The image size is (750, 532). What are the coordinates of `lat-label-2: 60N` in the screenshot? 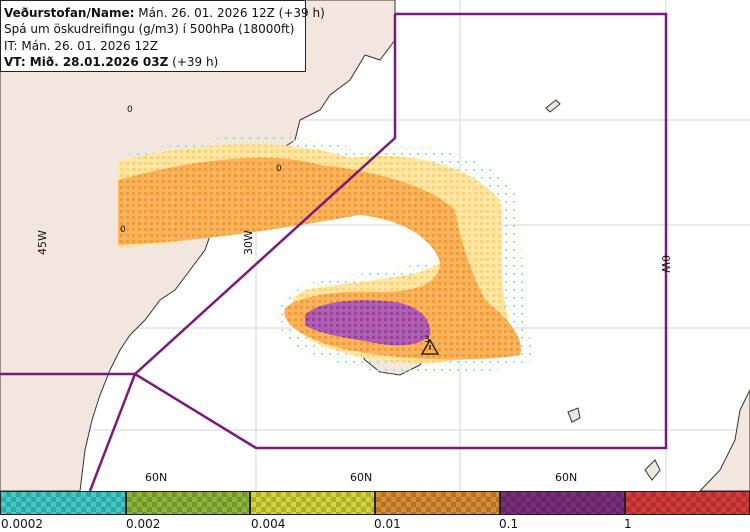 It's located at (361, 477).